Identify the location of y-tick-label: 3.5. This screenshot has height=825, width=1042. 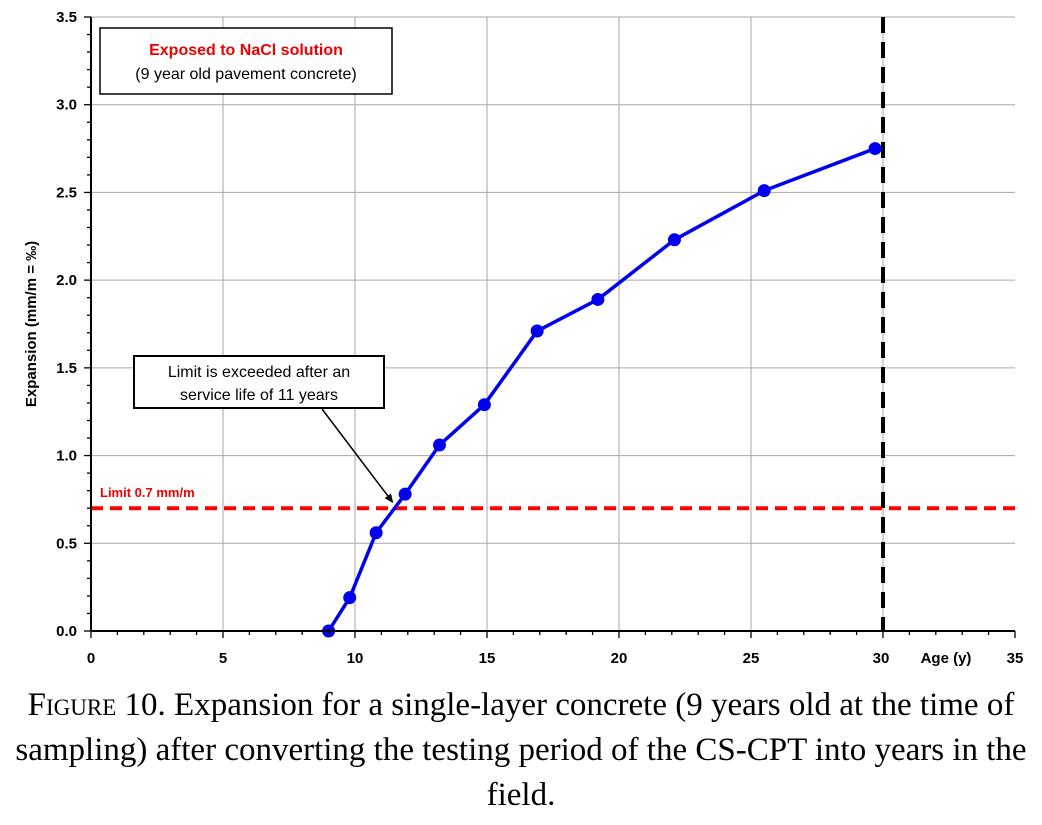
(66, 17).